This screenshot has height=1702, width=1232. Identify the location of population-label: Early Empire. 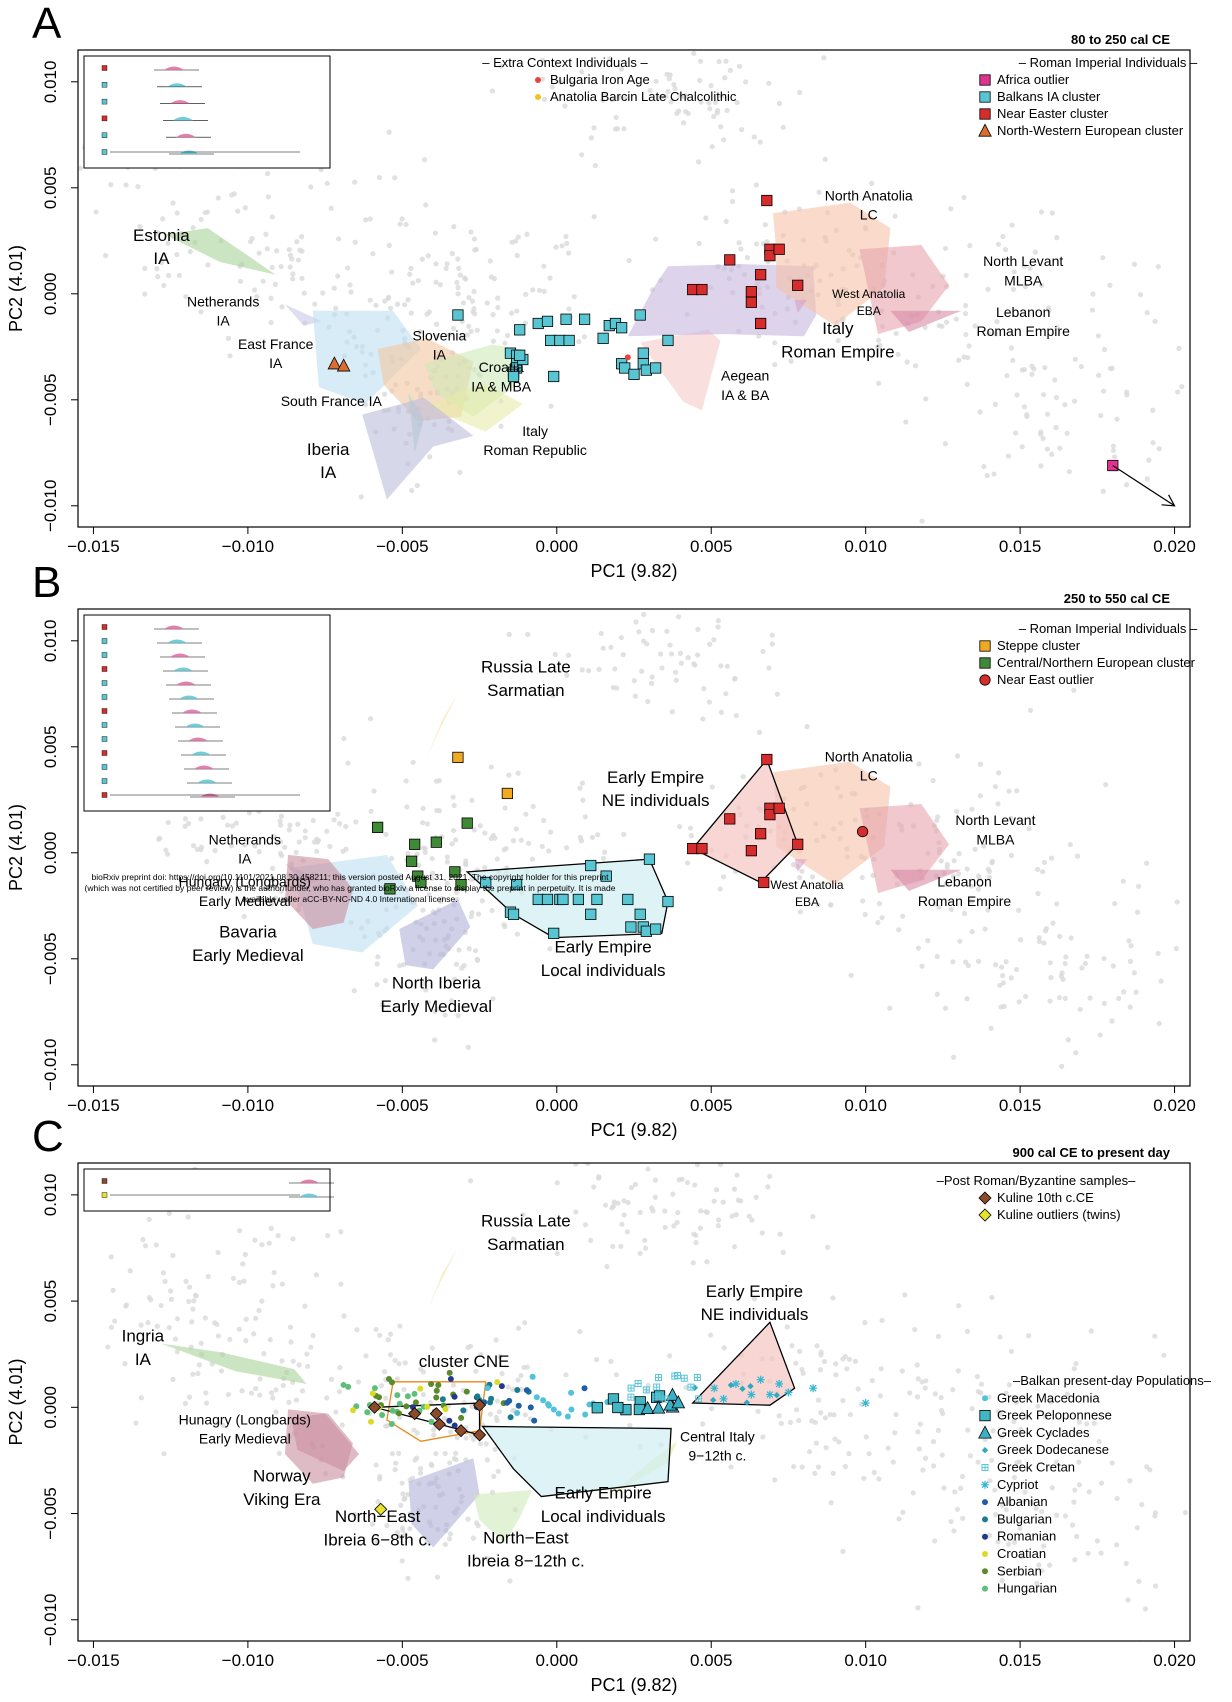
(602, 946).